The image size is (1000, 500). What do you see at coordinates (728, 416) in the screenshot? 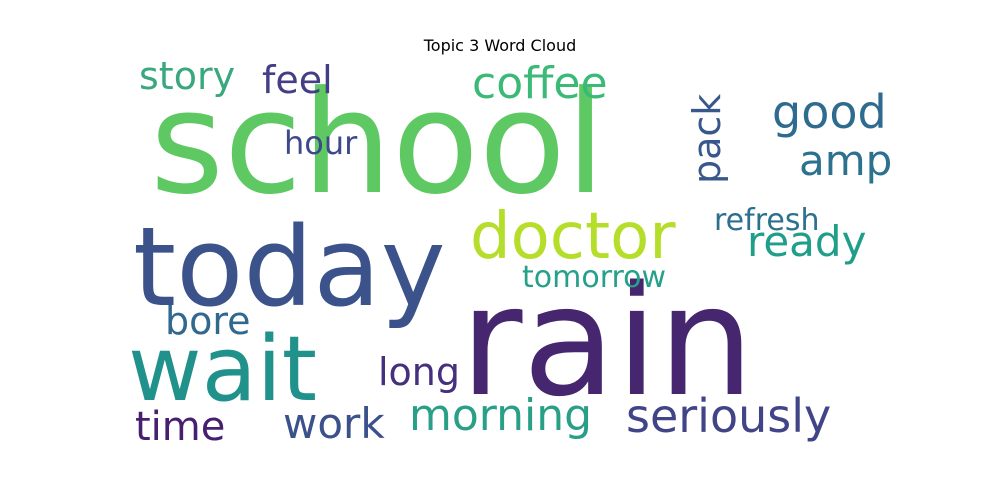
I see `word-seriously: seriously` at bounding box center [728, 416].